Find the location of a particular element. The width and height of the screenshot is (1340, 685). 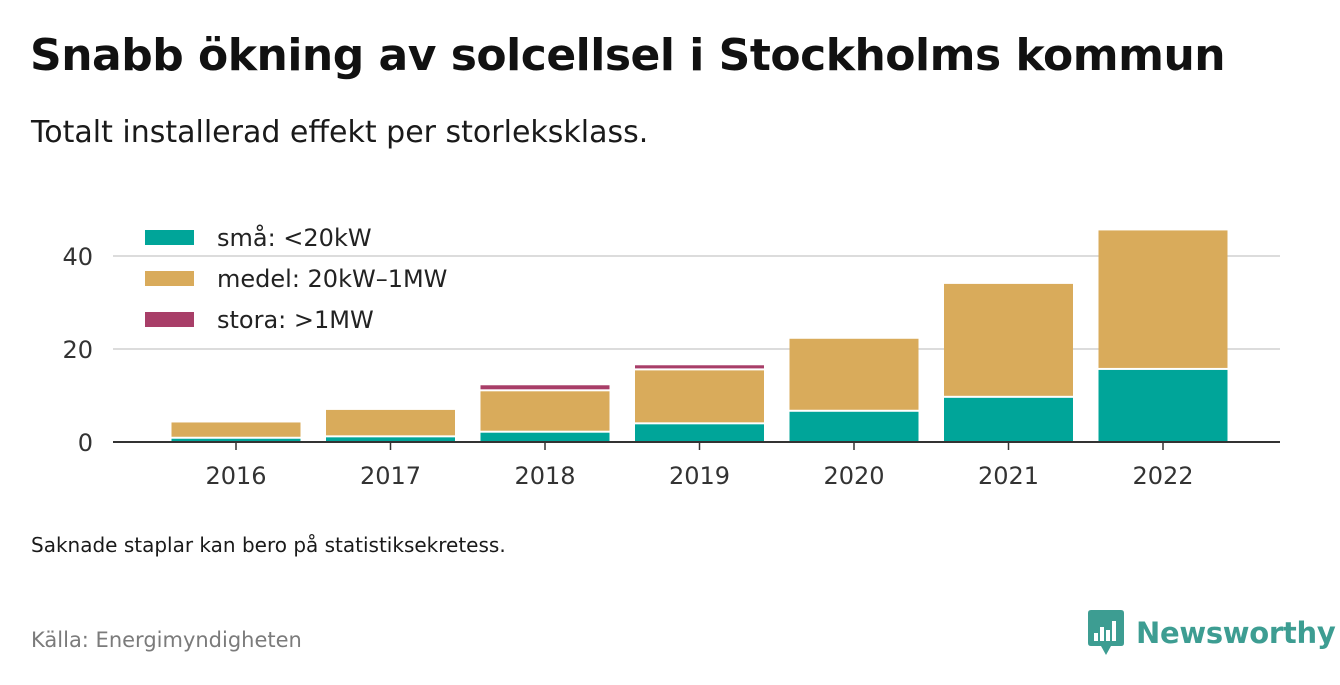

x-tick-label: 2017 is located at coordinates (390, 476).